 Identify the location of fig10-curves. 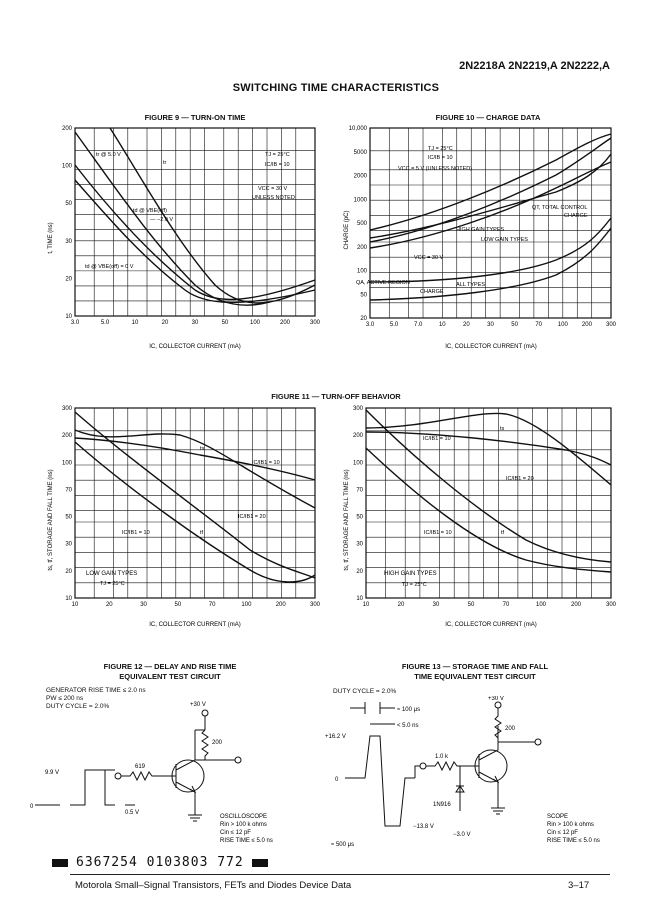
(490, 217).